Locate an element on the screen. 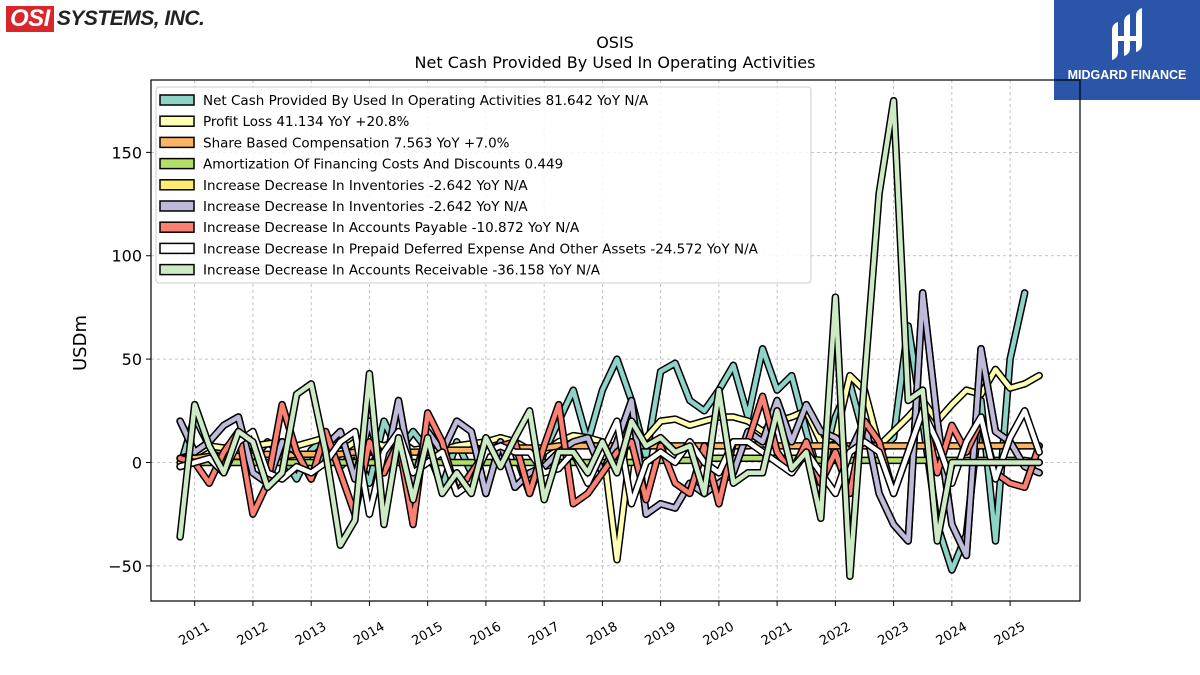 The image size is (1200, 675). y-tick-label: 50 is located at coordinates (132, 359).